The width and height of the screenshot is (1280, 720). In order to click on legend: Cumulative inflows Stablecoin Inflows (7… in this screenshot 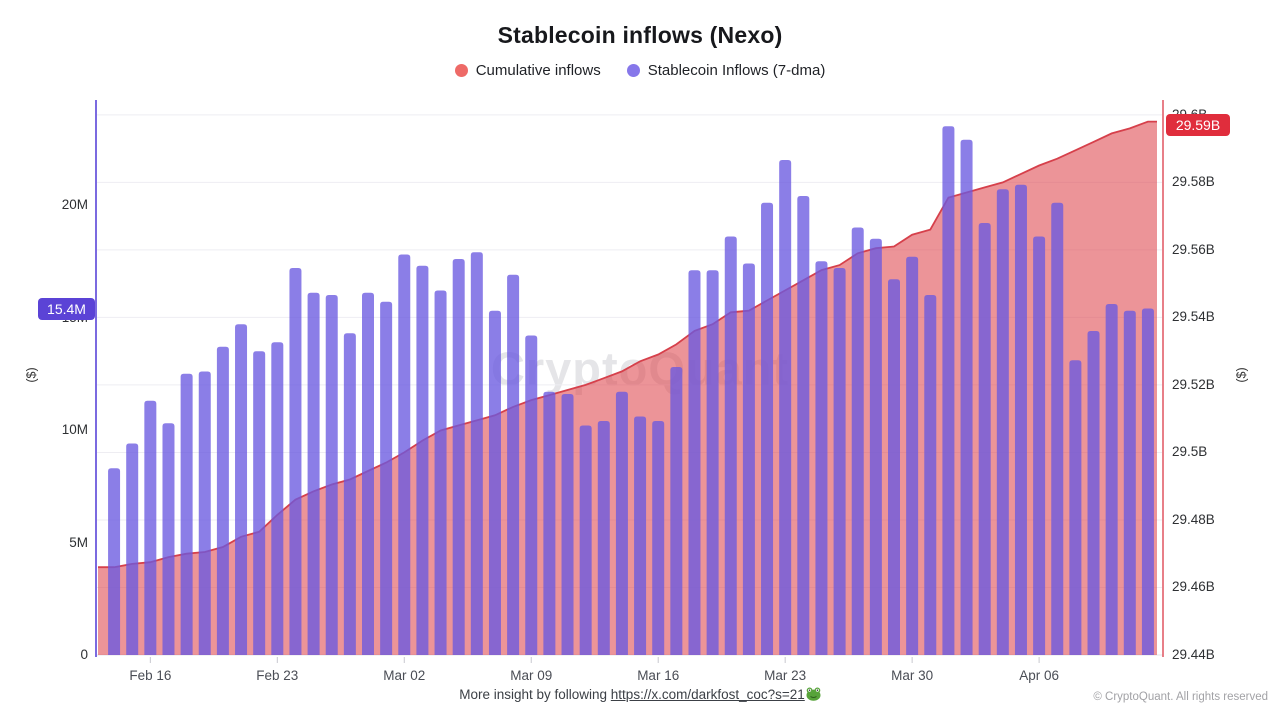, I will do `click(640, 70)`.